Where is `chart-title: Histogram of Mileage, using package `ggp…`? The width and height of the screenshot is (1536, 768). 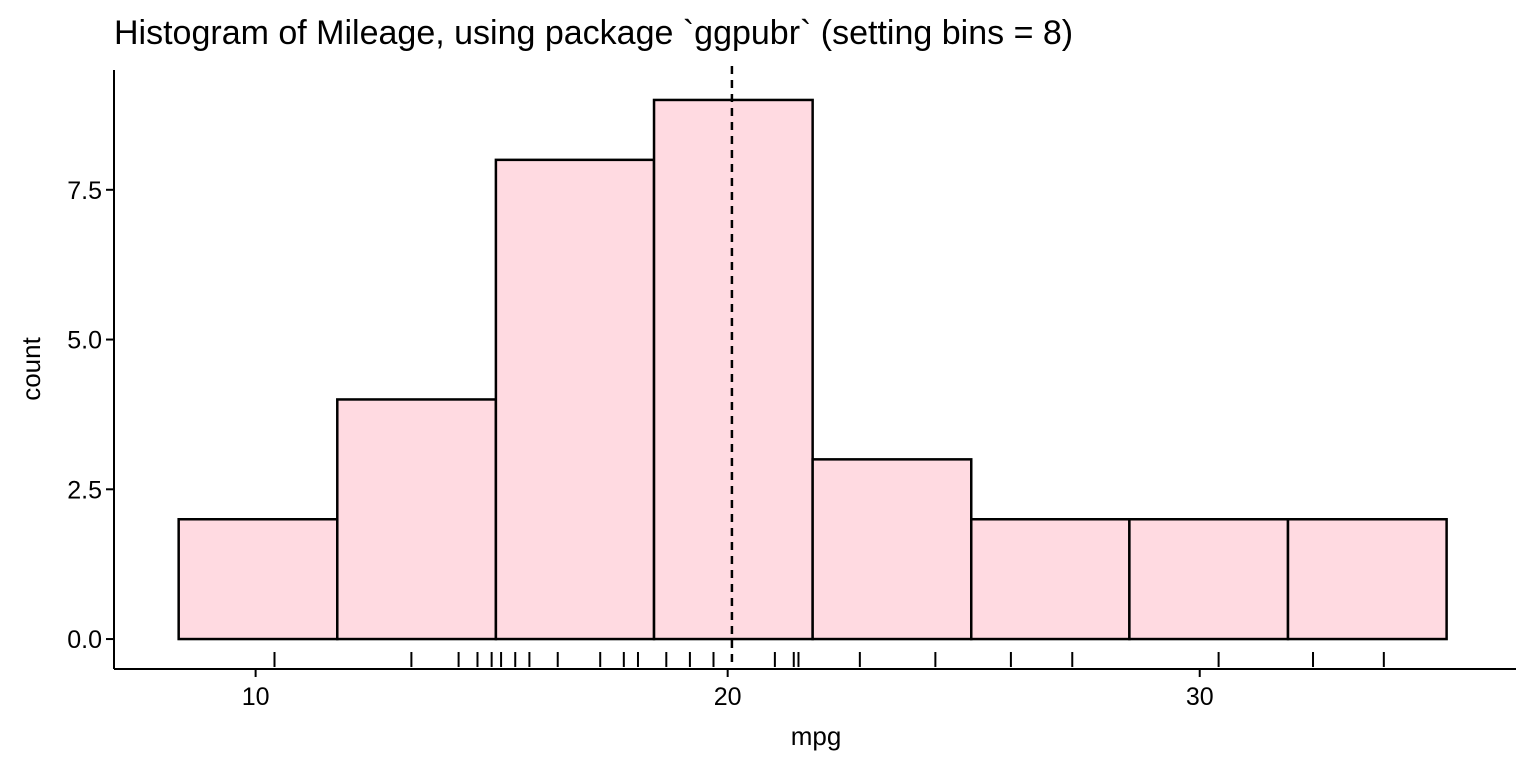 chart-title: Histogram of Mileage, using package `ggp… is located at coordinates (593, 33).